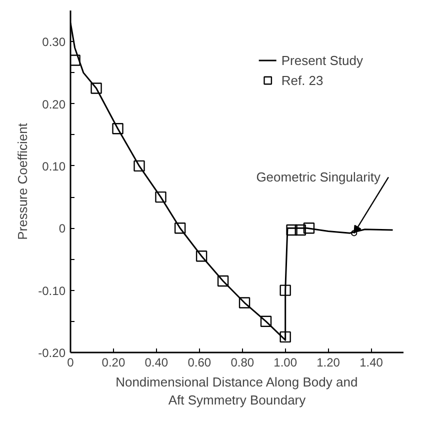 This screenshot has width=423, height=427. I want to click on x-tick-label: 1.00, so click(286, 363).